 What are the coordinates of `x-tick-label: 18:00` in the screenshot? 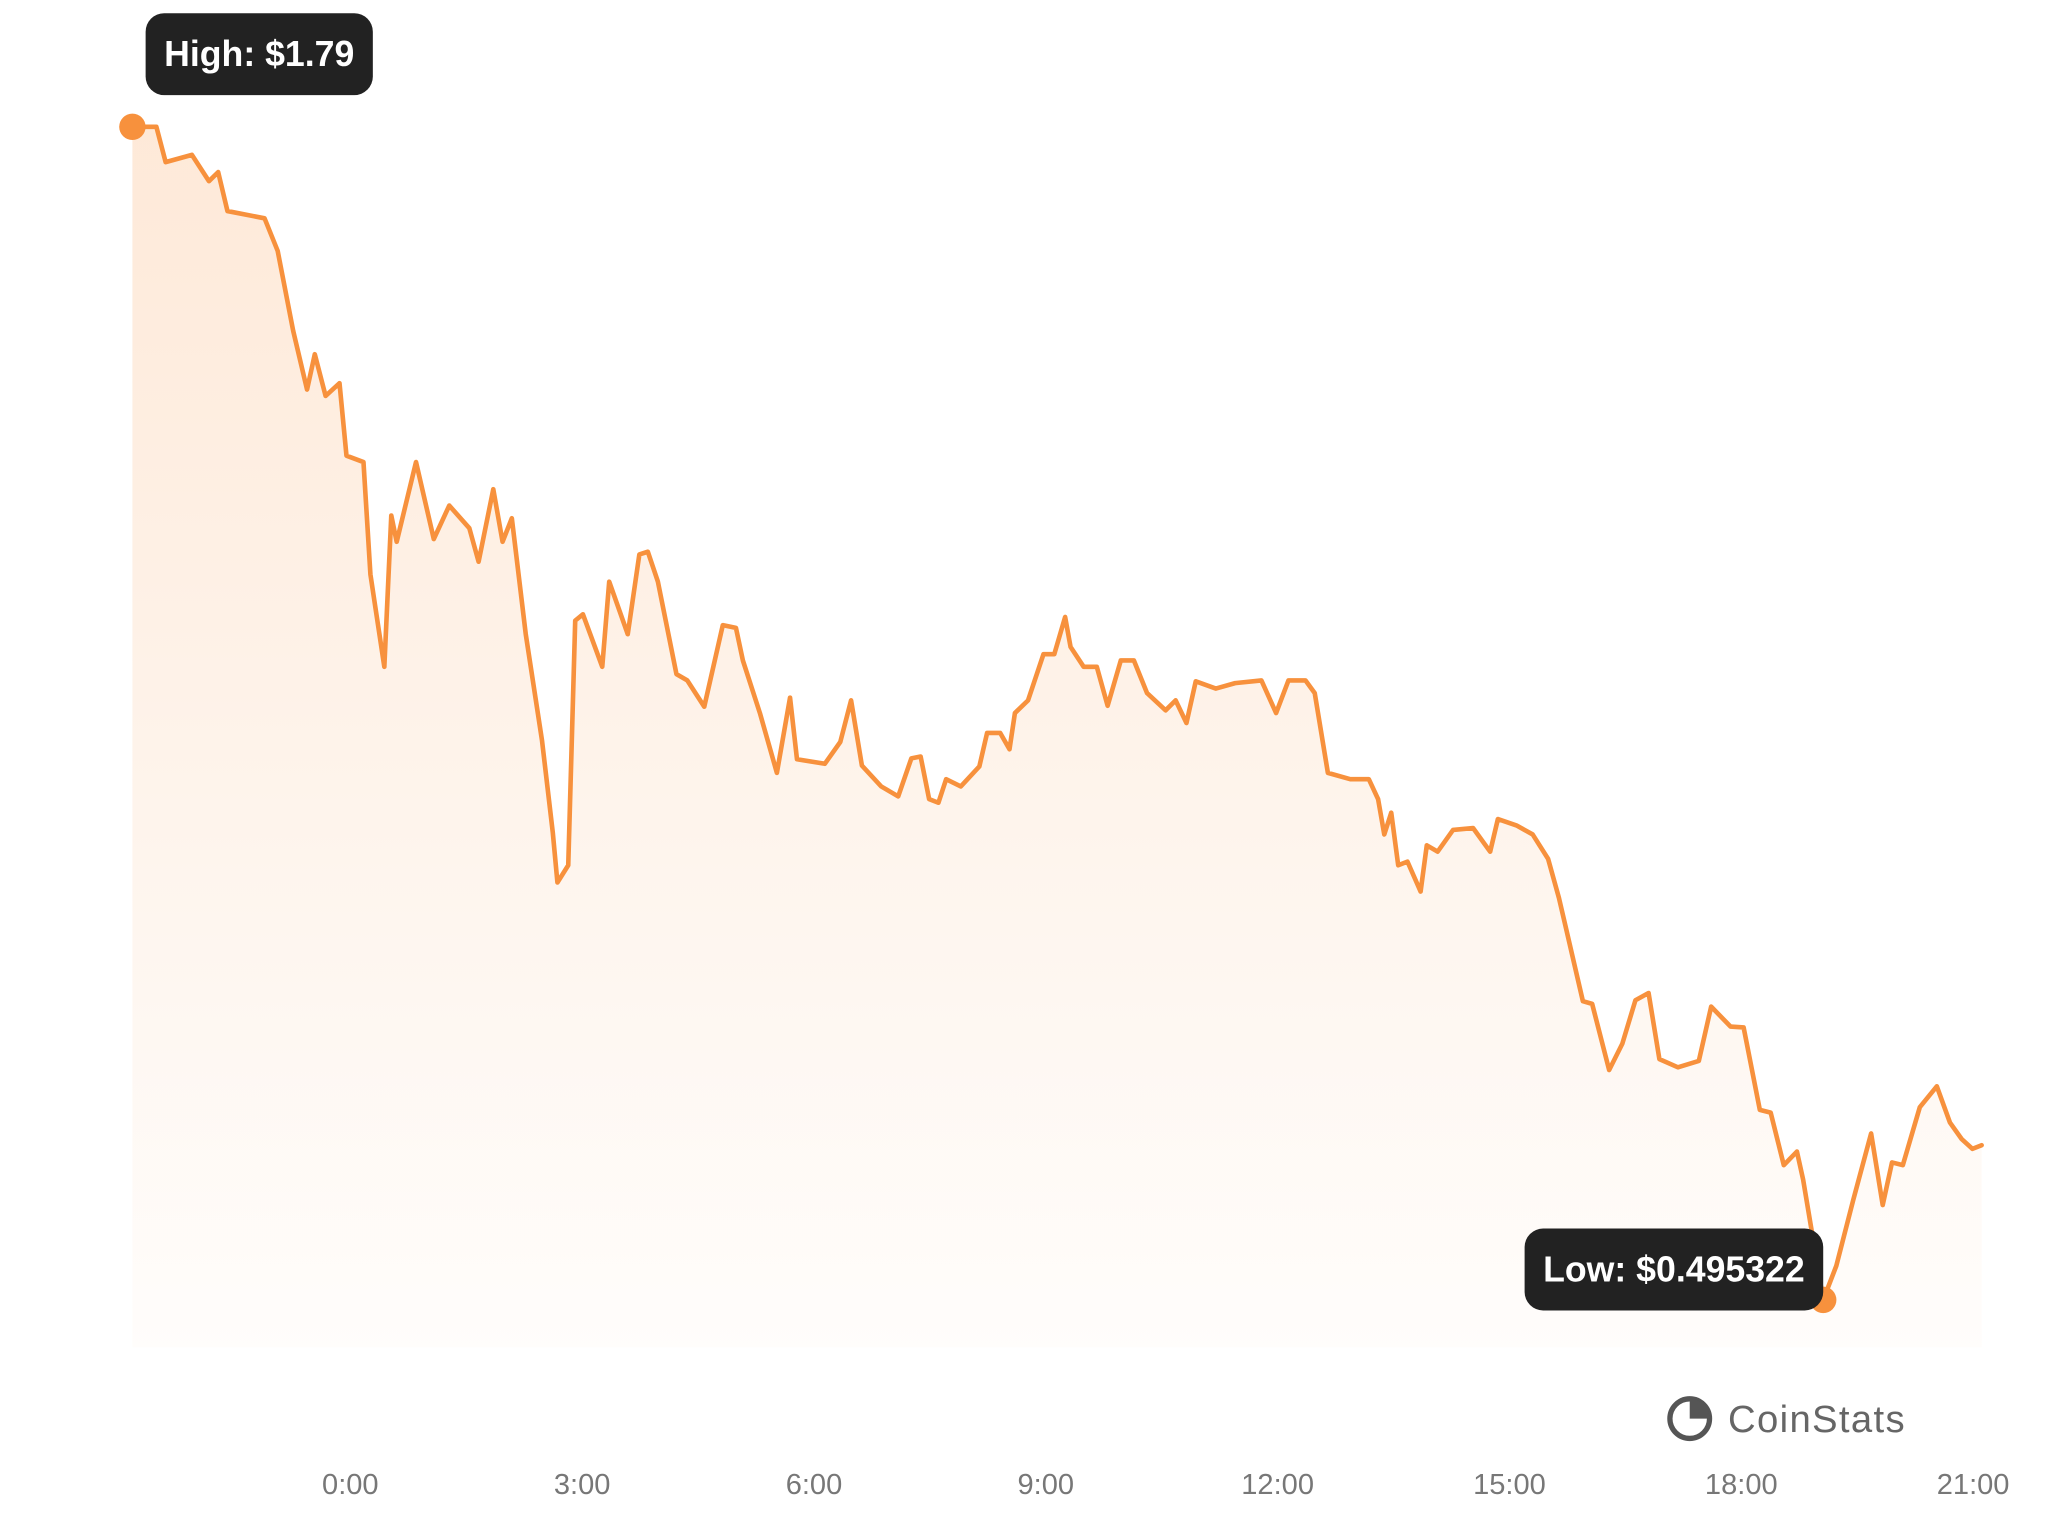 It's located at (1741, 1485).